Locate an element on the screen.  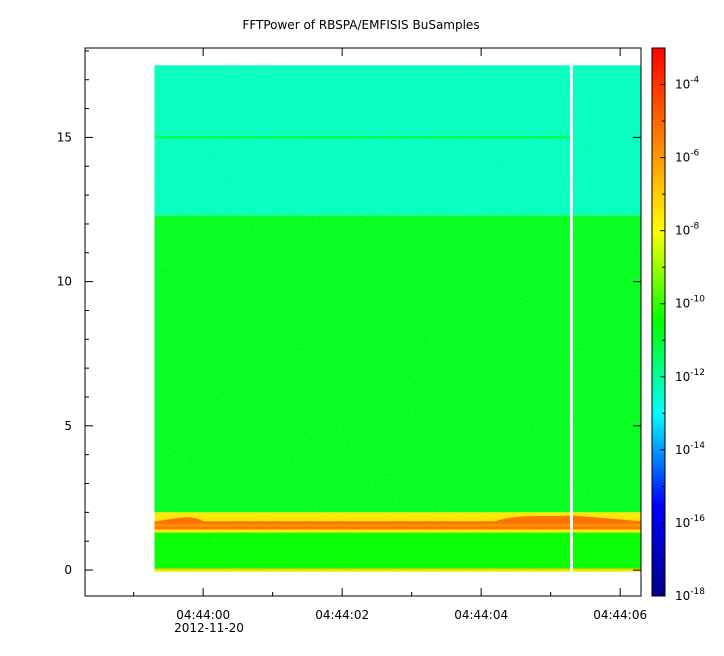
x-tick-label: 04:44:06 is located at coordinates (620, 615).